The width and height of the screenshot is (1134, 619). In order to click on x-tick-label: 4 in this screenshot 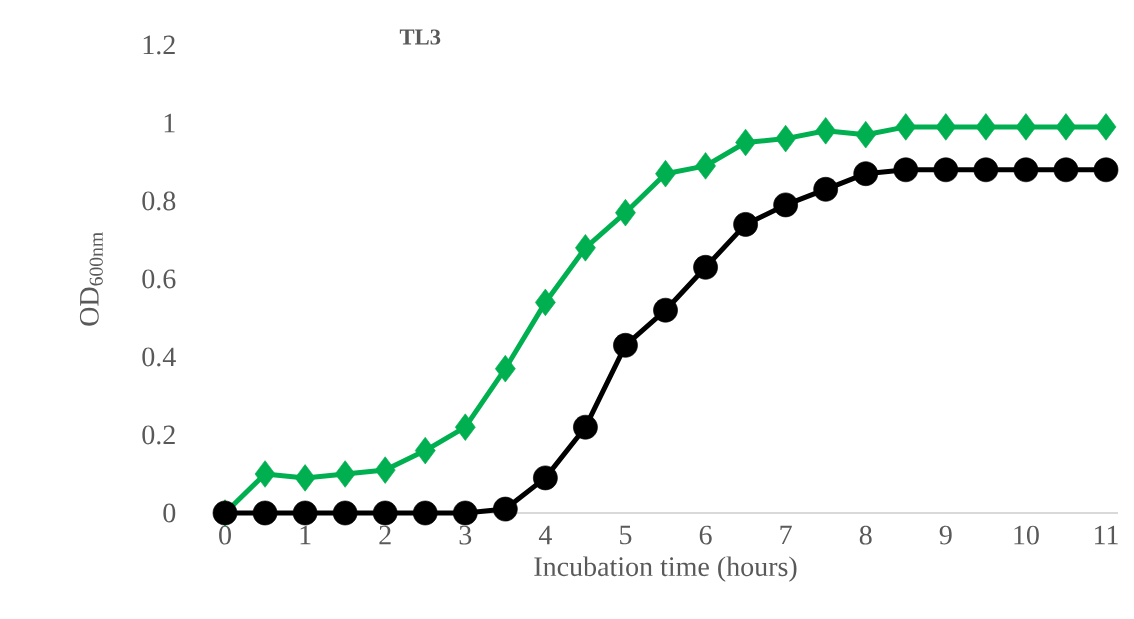, I will do `click(545, 535)`.